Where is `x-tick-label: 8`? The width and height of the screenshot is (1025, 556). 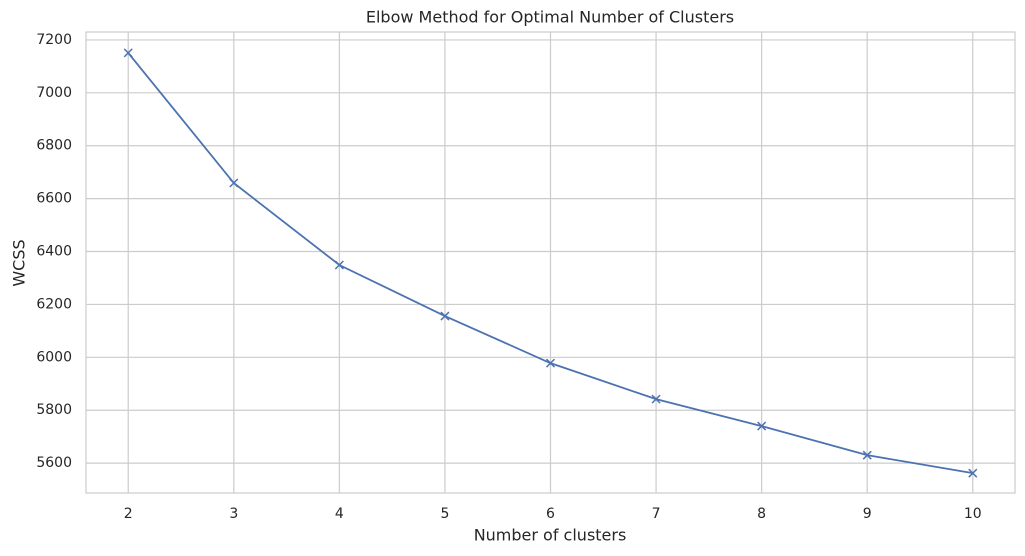
x-tick-label: 8 is located at coordinates (761, 514).